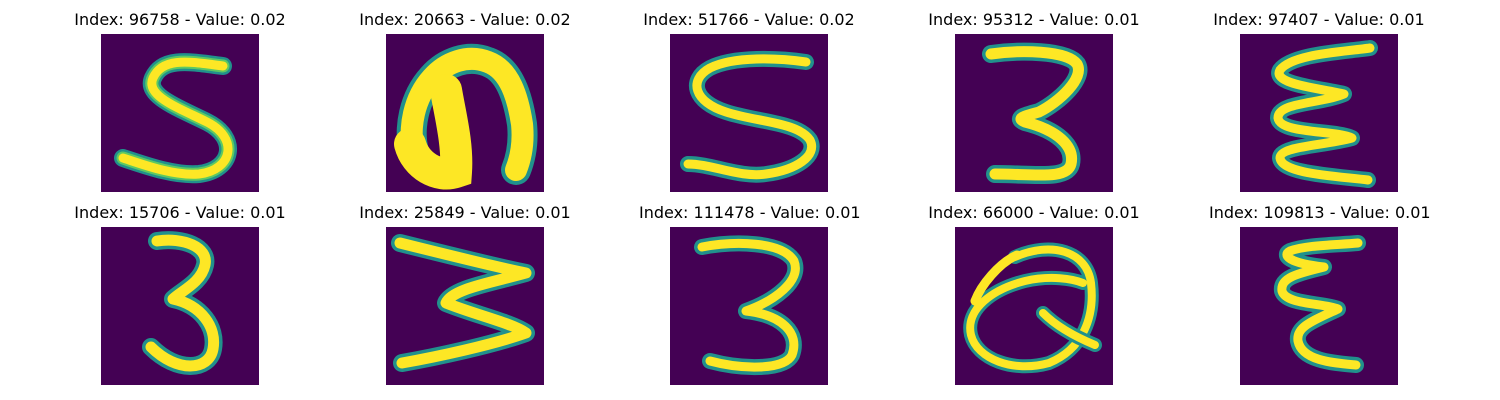  I want to click on image-panel-7: Index: 25849 - Value: 0.01, so click(465, 289).